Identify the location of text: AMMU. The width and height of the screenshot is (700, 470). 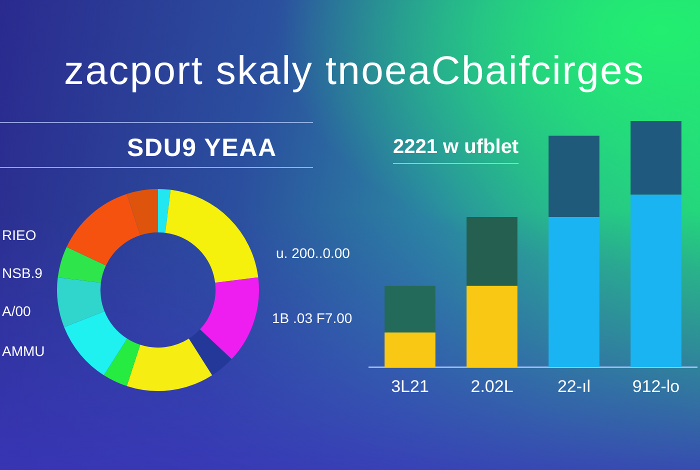
(23, 351).